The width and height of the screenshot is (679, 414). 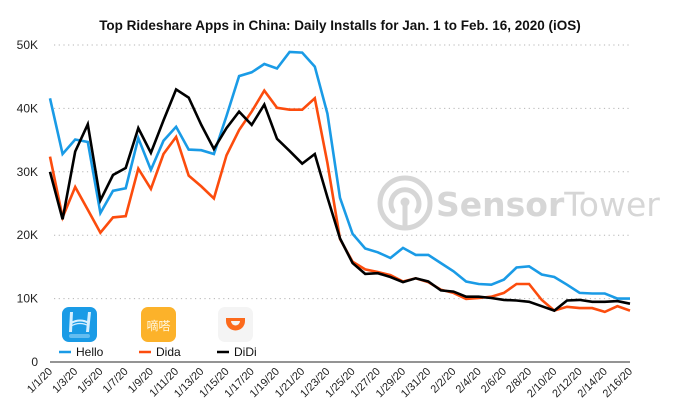 What do you see at coordinates (34, 362) in the screenshot?
I see `y-tick-label: 0` at bounding box center [34, 362].